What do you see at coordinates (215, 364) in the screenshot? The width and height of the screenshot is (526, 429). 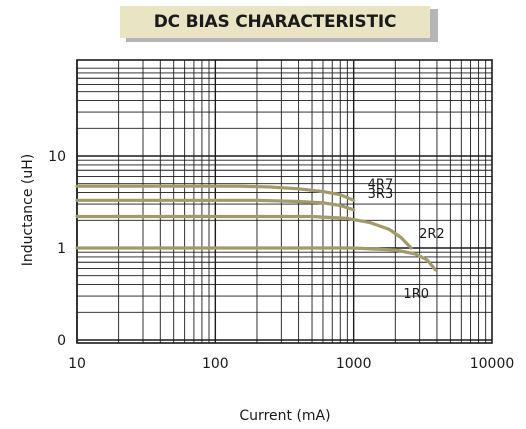 I see `x-tick-label: 100` at bounding box center [215, 364].